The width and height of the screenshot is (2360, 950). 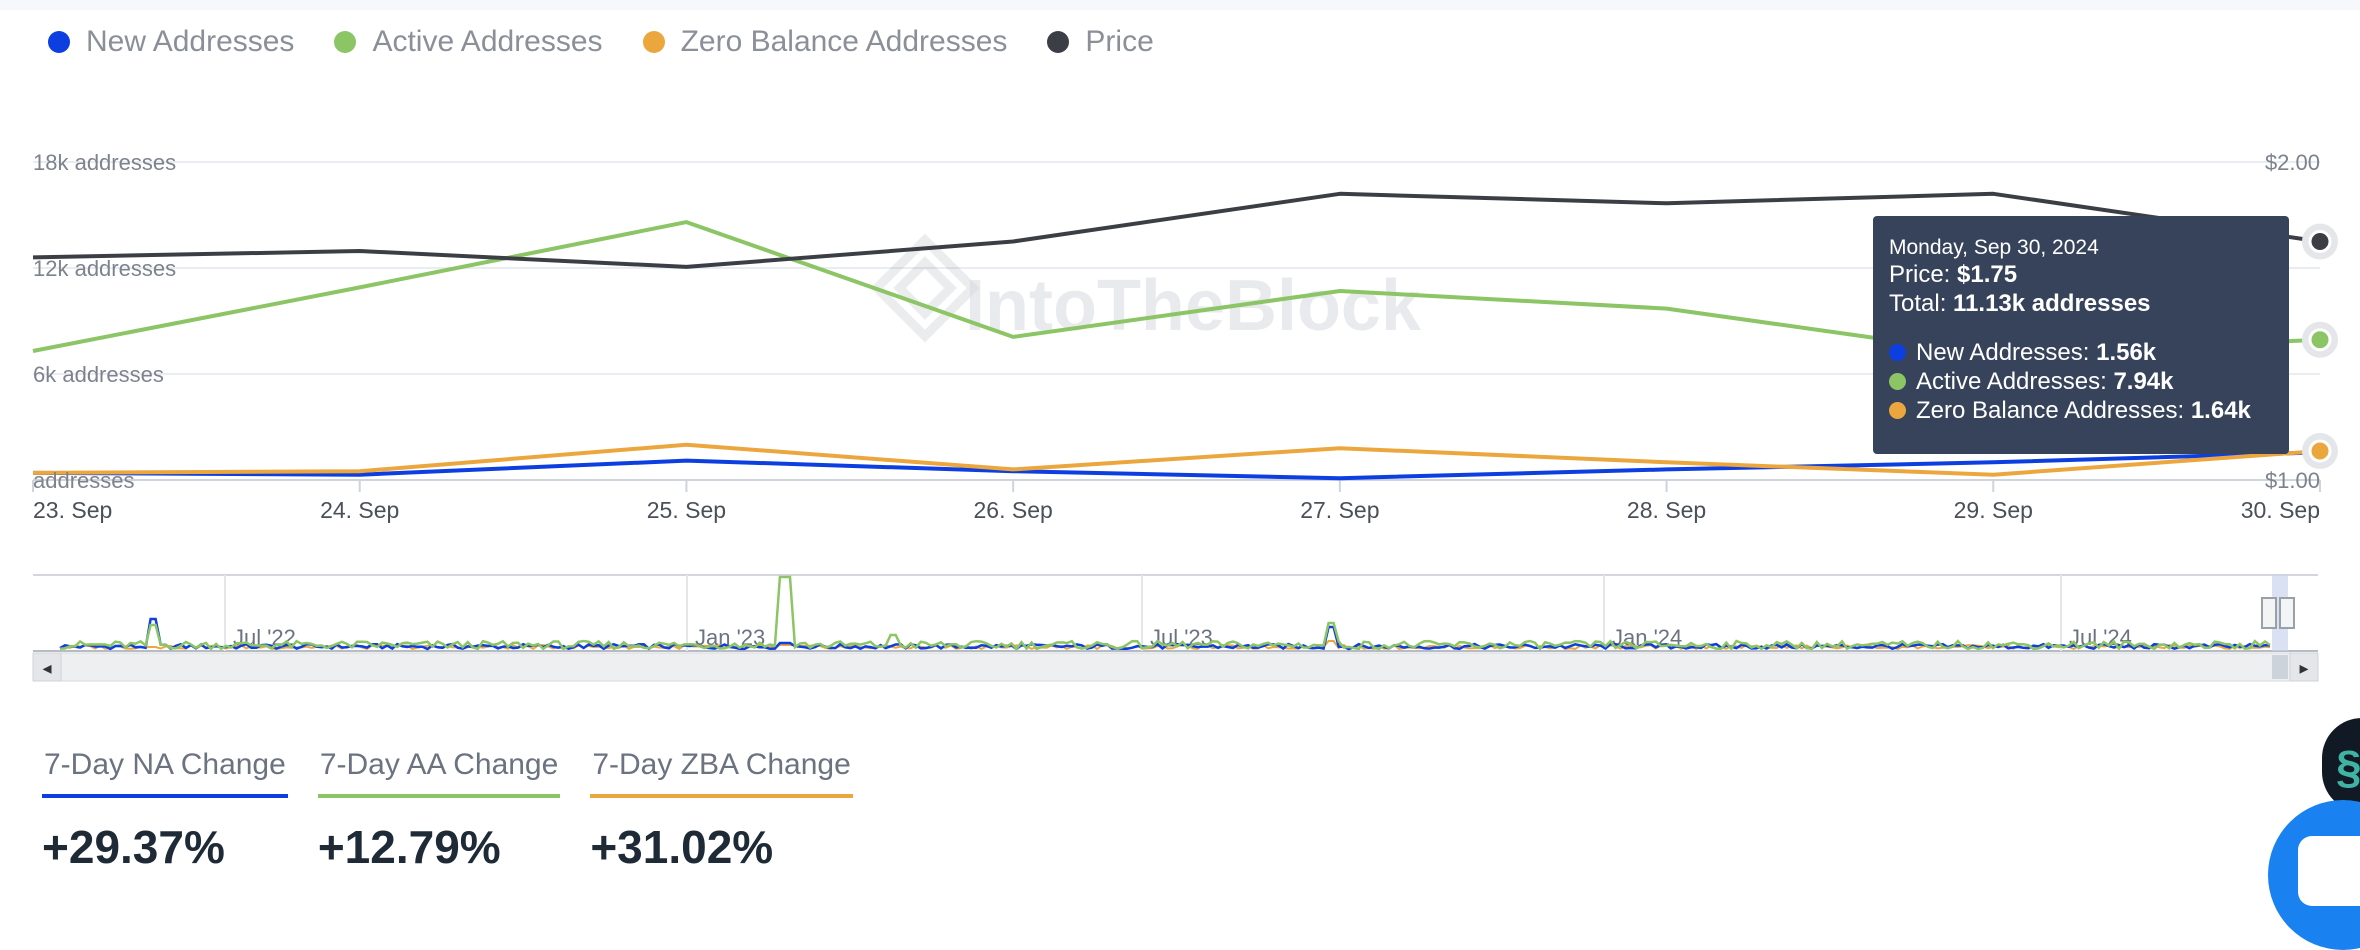 What do you see at coordinates (165, 773) in the screenshot?
I see `stat-label: 7-Day NA Change` at bounding box center [165, 773].